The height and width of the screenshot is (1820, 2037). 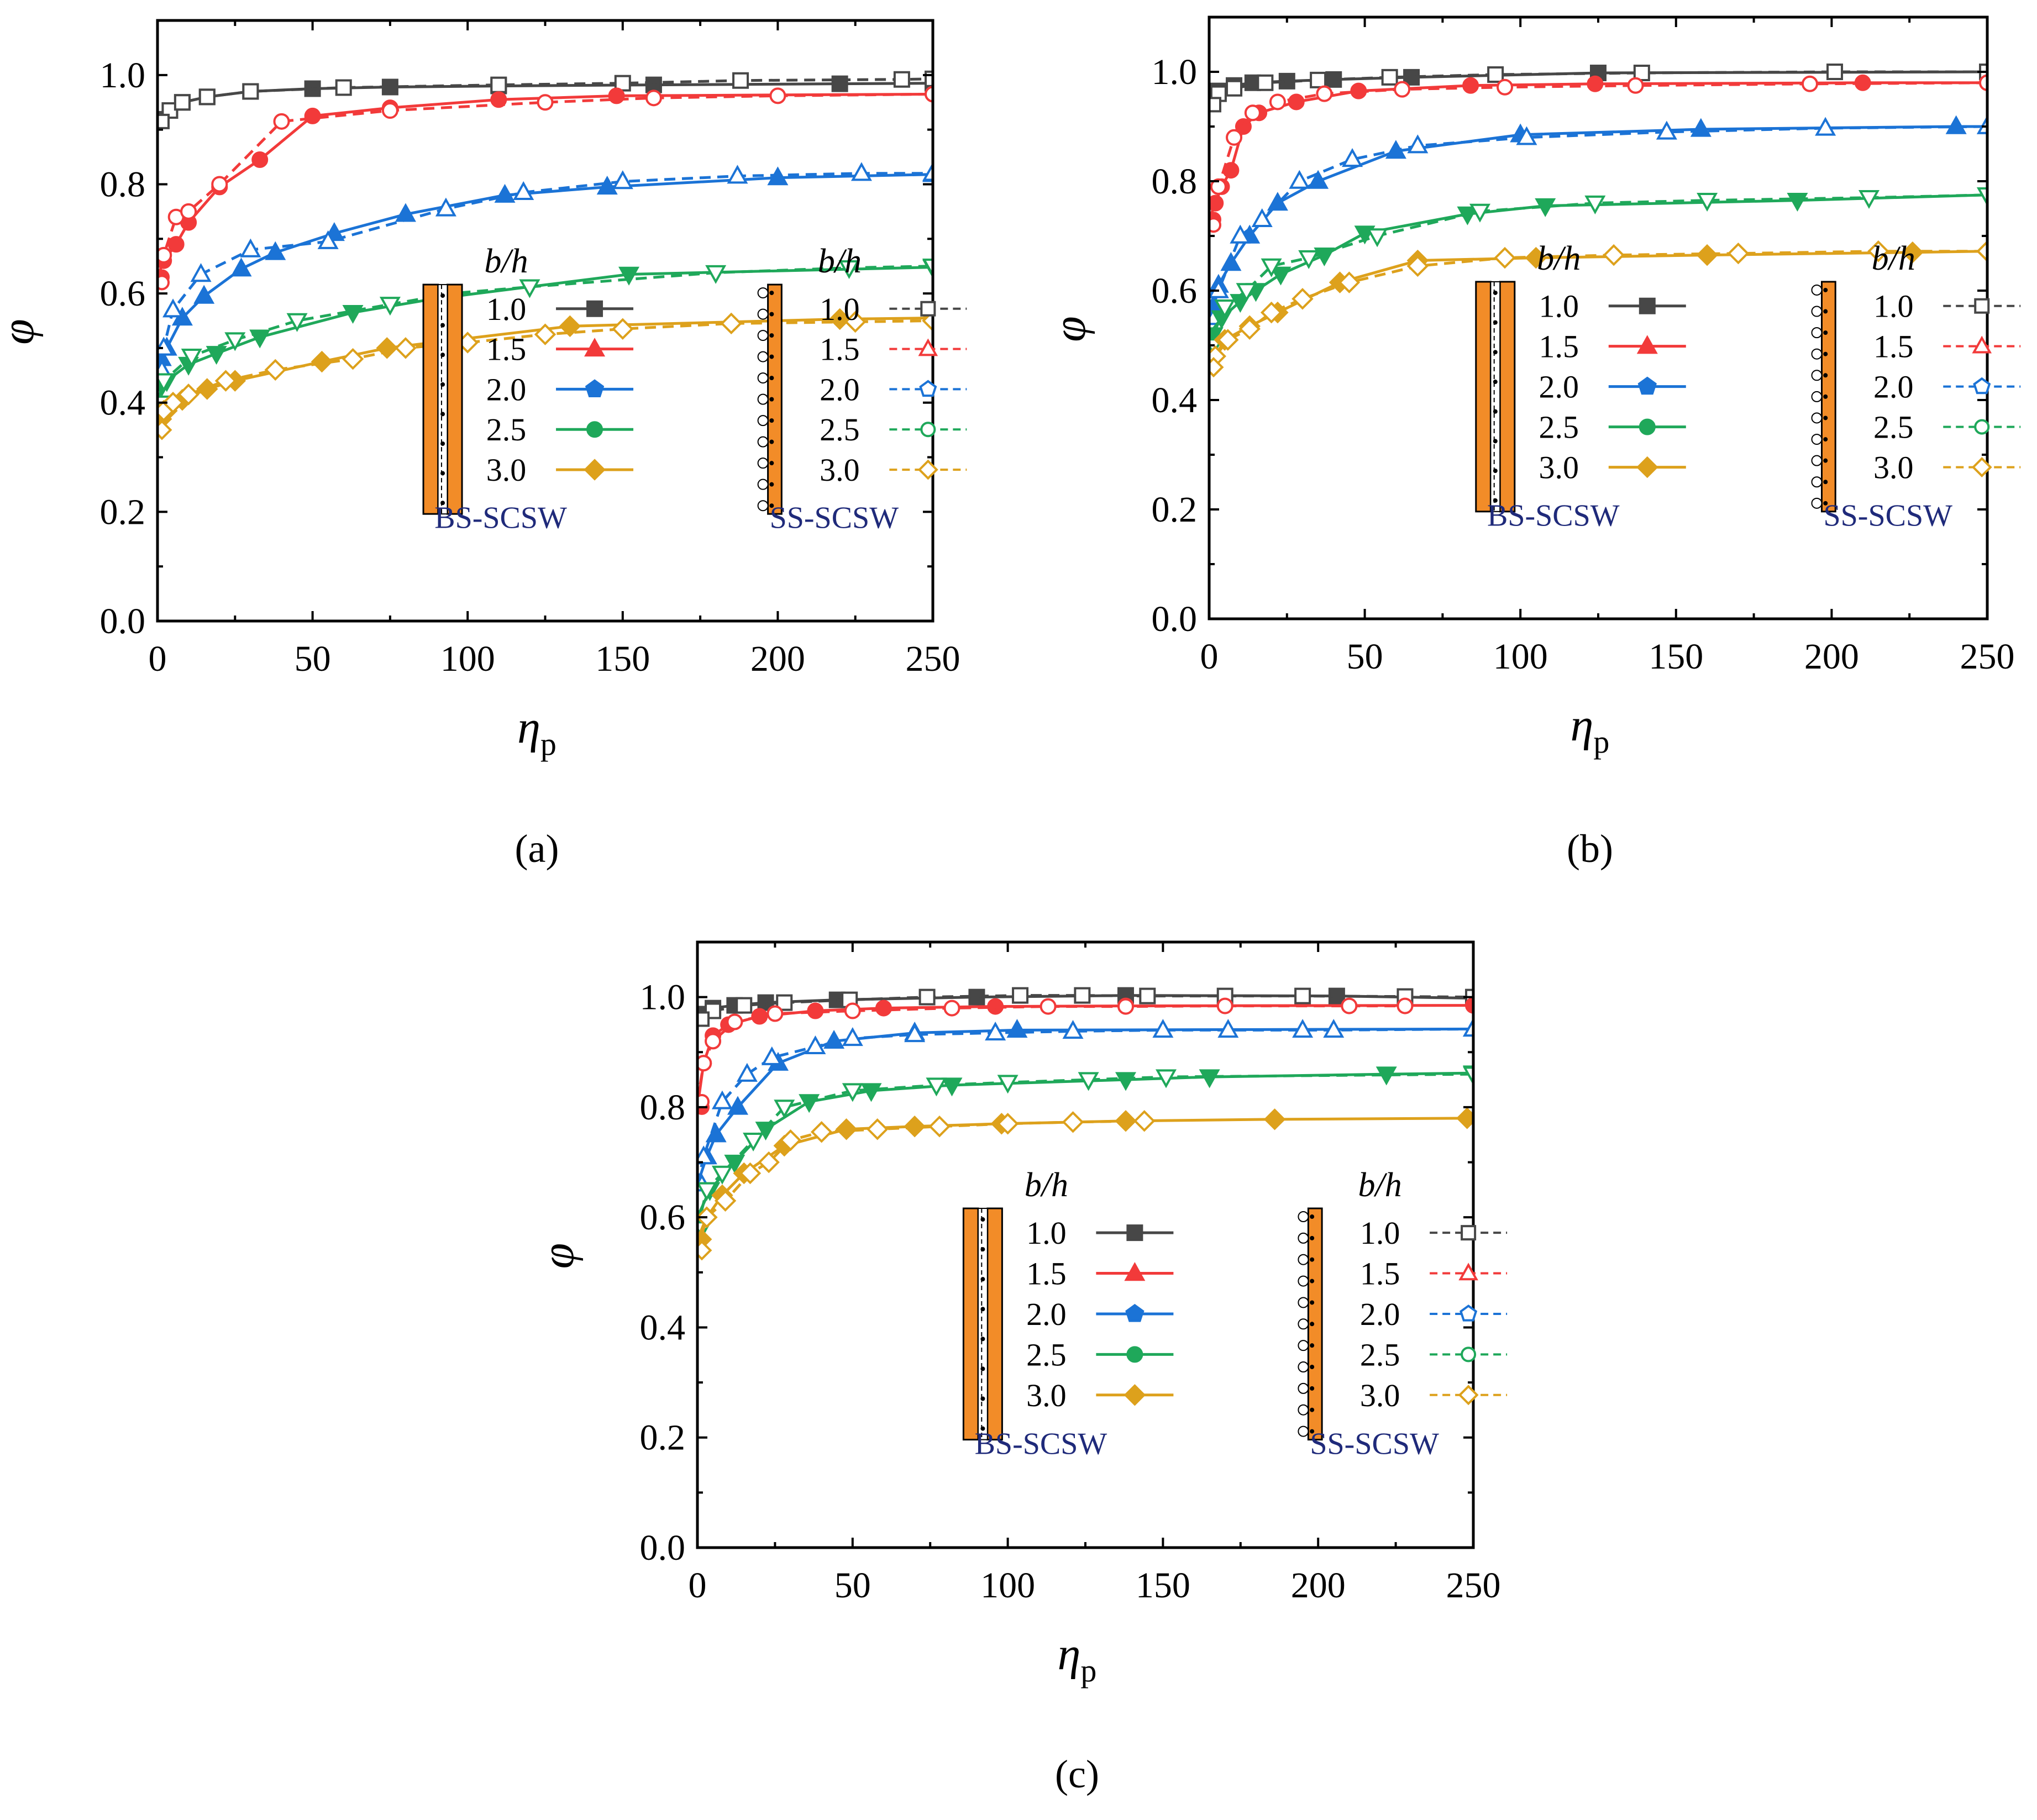 I want to click on x-tick-label: 200, so click(x=1832, y=657).